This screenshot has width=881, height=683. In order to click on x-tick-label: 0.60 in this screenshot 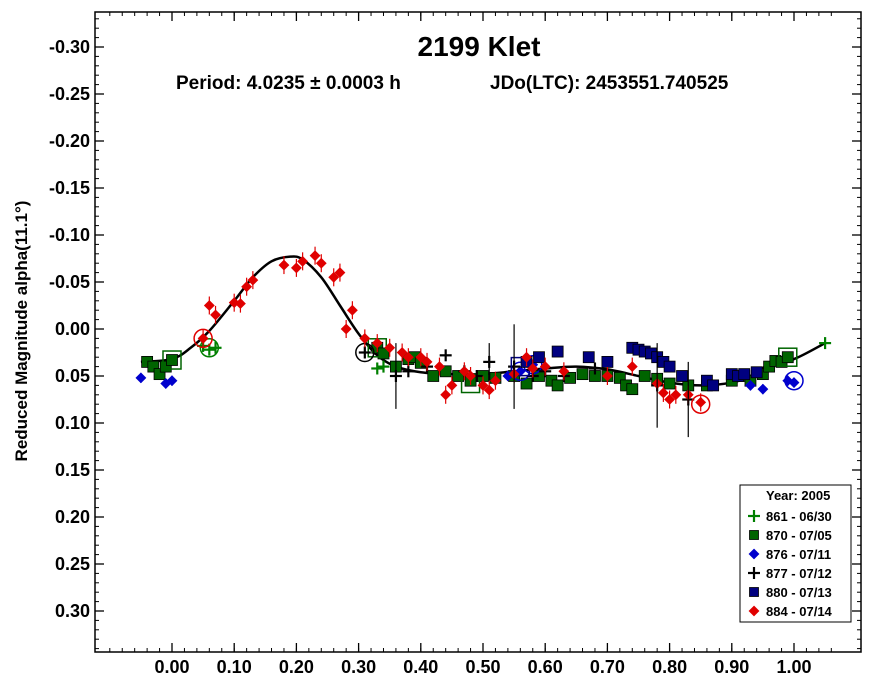, I will do `click(545, 667)`.